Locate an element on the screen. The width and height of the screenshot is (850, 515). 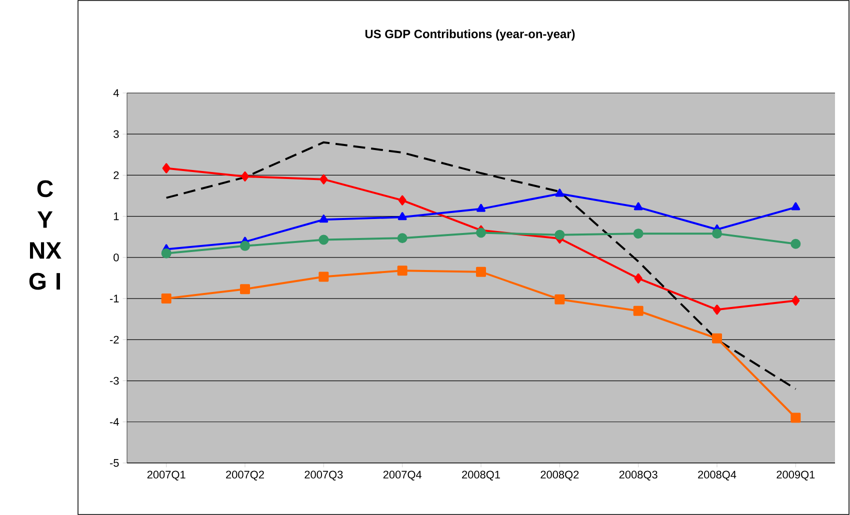
x-tick-label: 2007Q1 is located at coordinates (166, 475).